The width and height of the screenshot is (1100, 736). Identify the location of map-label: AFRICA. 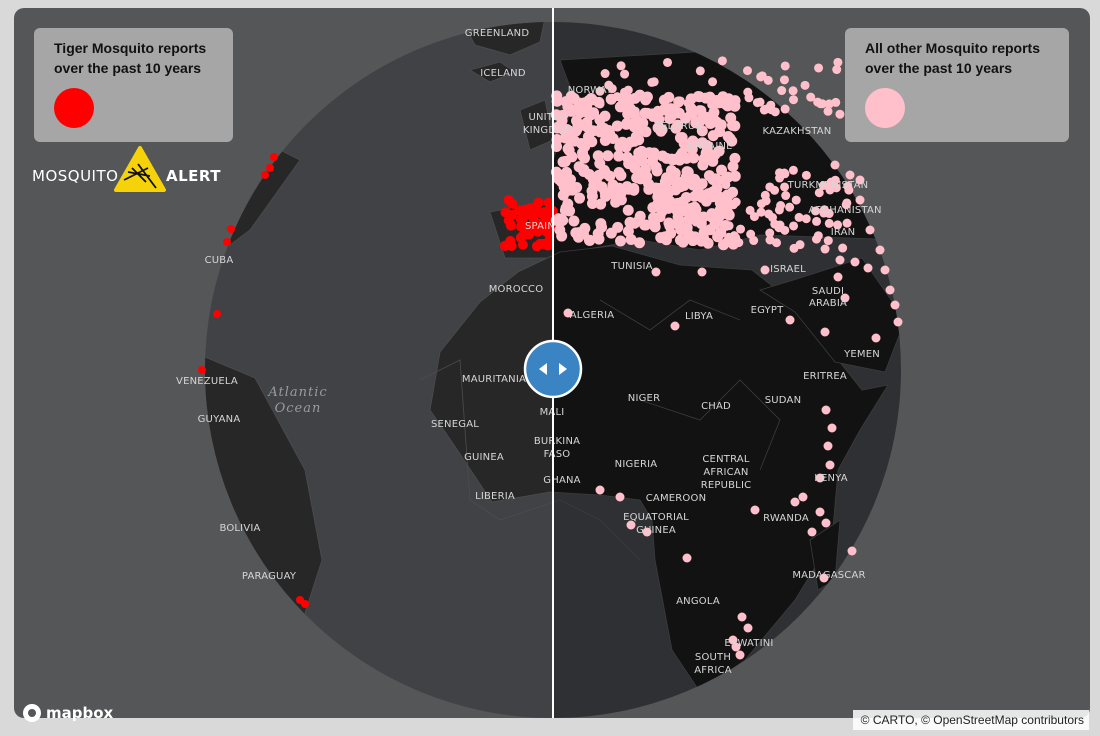
(713, 670).